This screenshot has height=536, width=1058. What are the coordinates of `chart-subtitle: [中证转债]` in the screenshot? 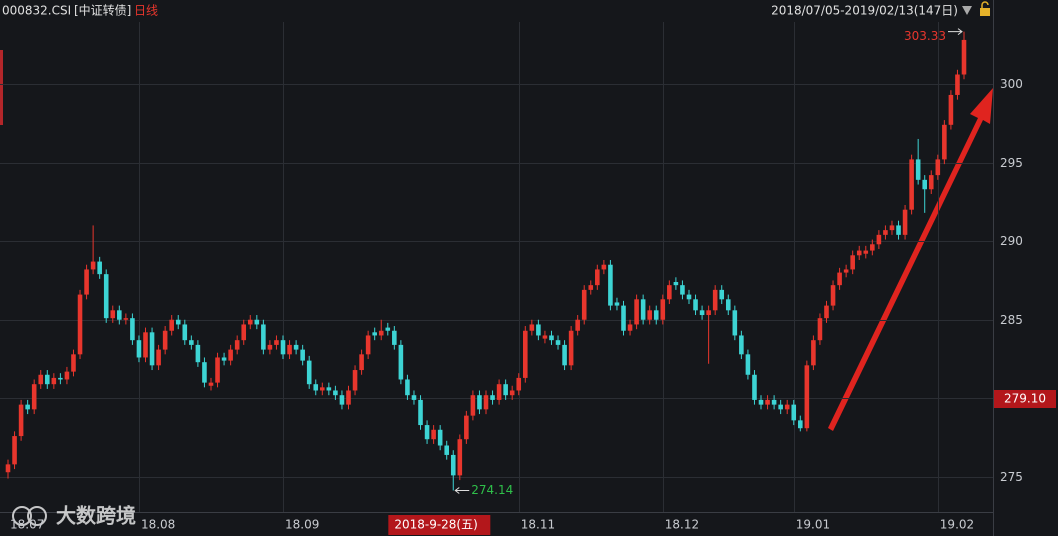 It's located at (102, 10).